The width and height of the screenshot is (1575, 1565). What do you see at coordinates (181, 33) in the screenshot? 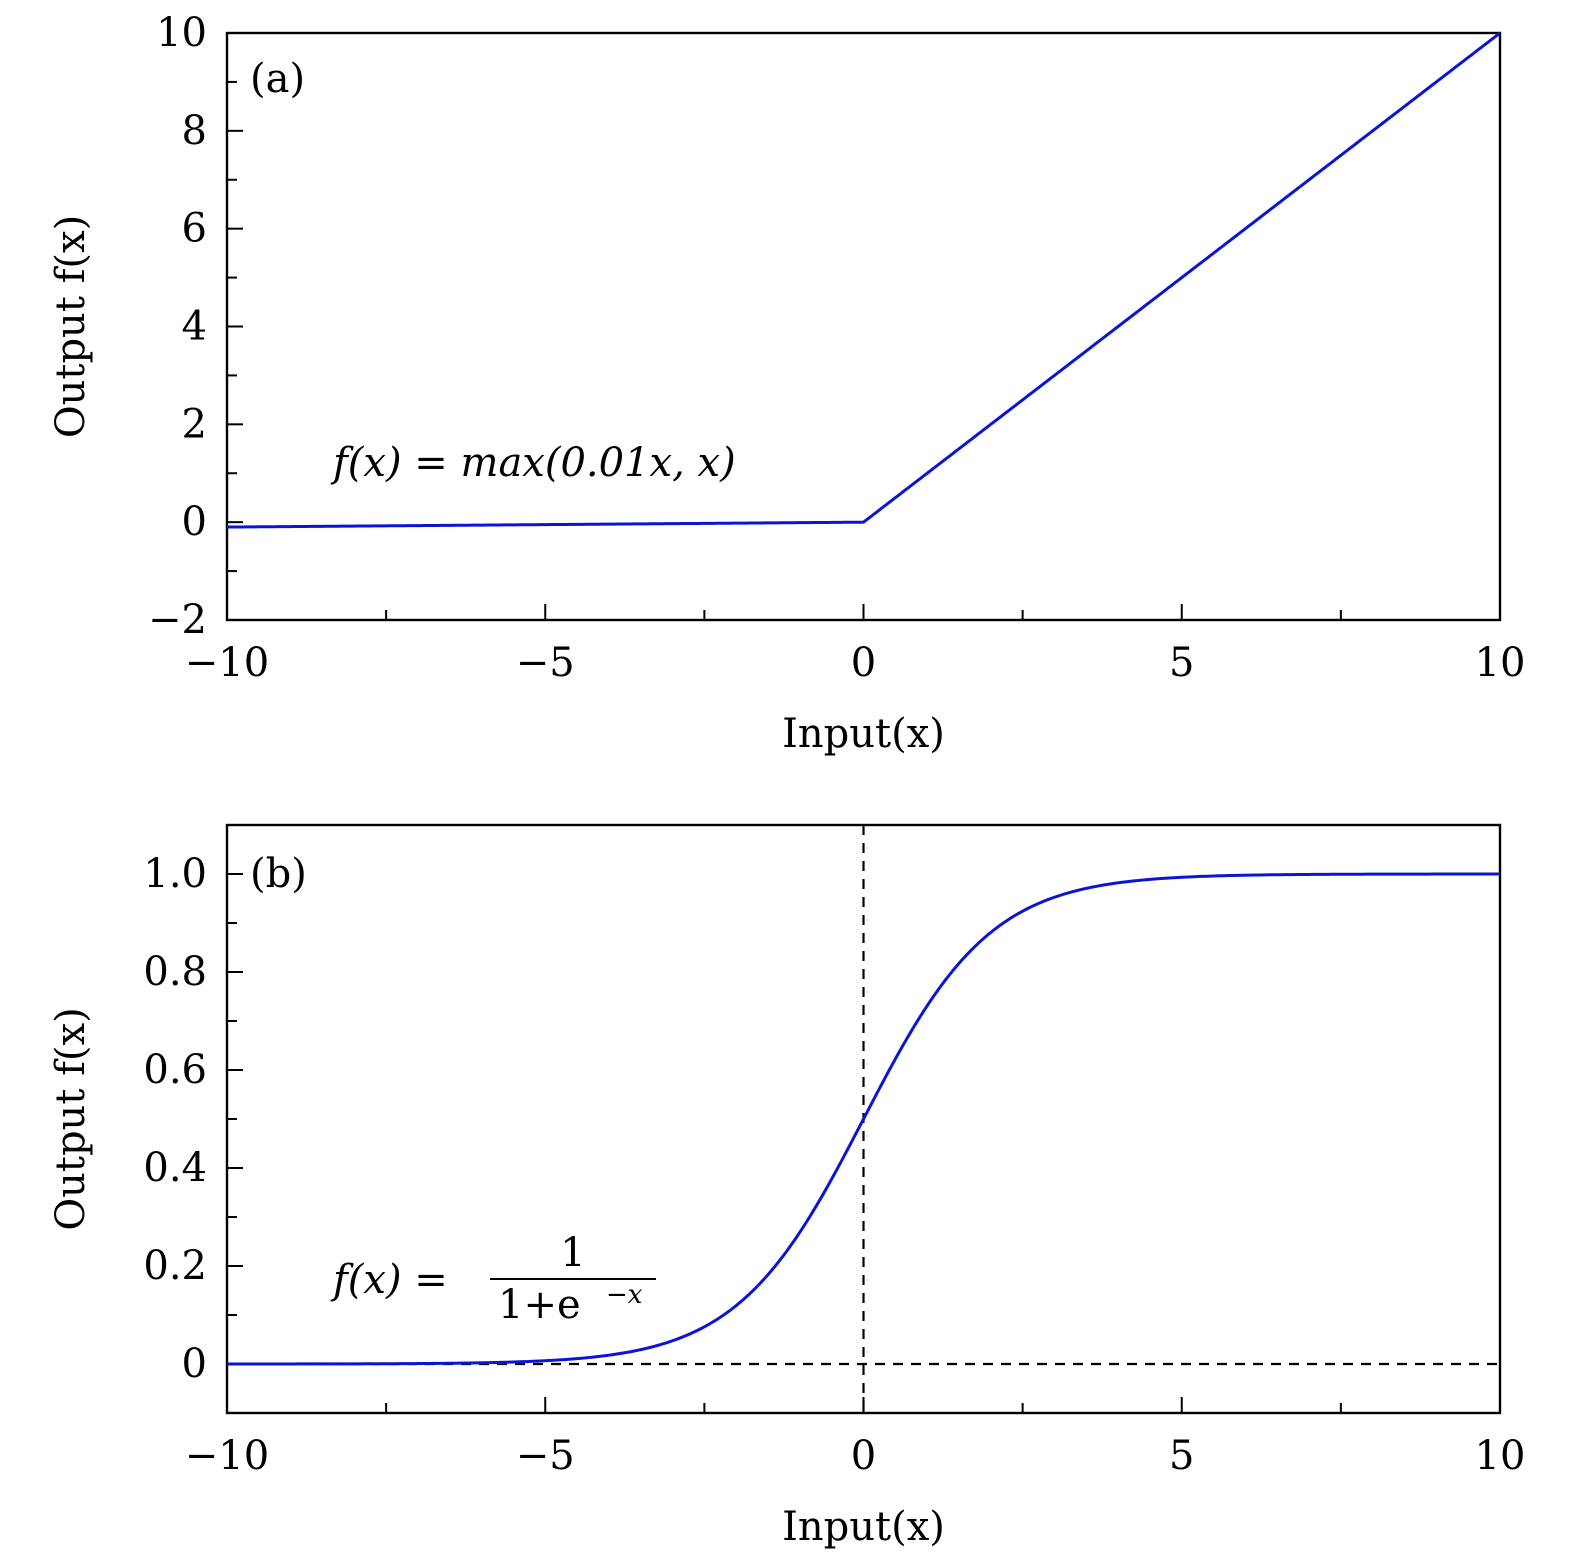
I see `y-tick-label: 10` at bounding box center [181, 33].